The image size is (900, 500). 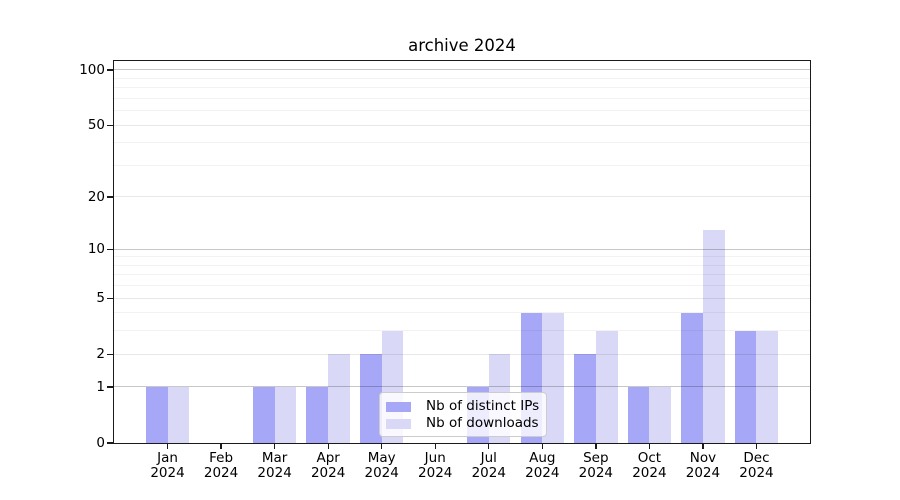 I want to click on x-tick-jul, so click(x=489, y=446).